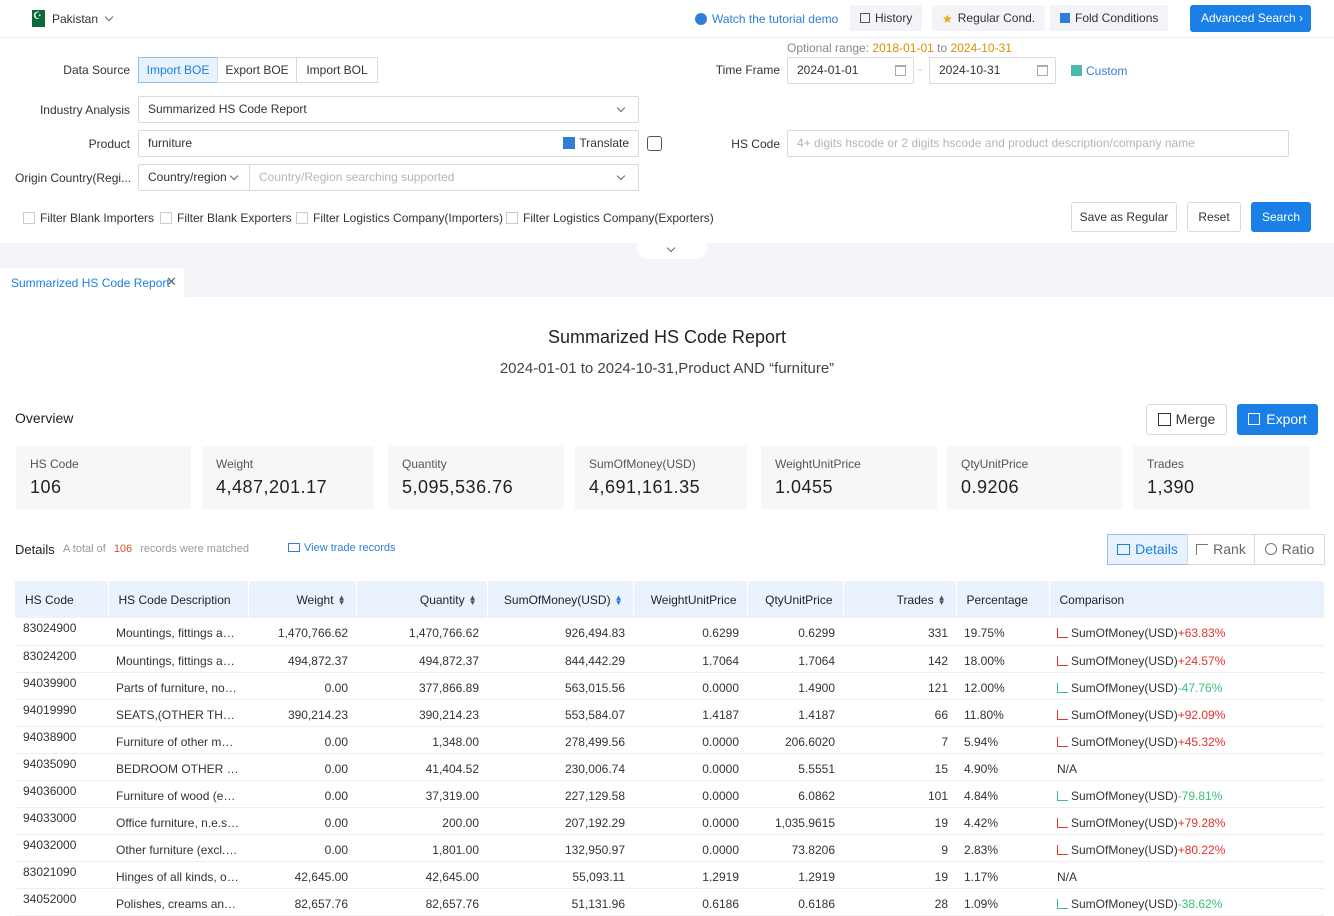  Describe the element at coordinates (560, 821) in the screenshot. I see `cell-money: 207,192.29` at that location.